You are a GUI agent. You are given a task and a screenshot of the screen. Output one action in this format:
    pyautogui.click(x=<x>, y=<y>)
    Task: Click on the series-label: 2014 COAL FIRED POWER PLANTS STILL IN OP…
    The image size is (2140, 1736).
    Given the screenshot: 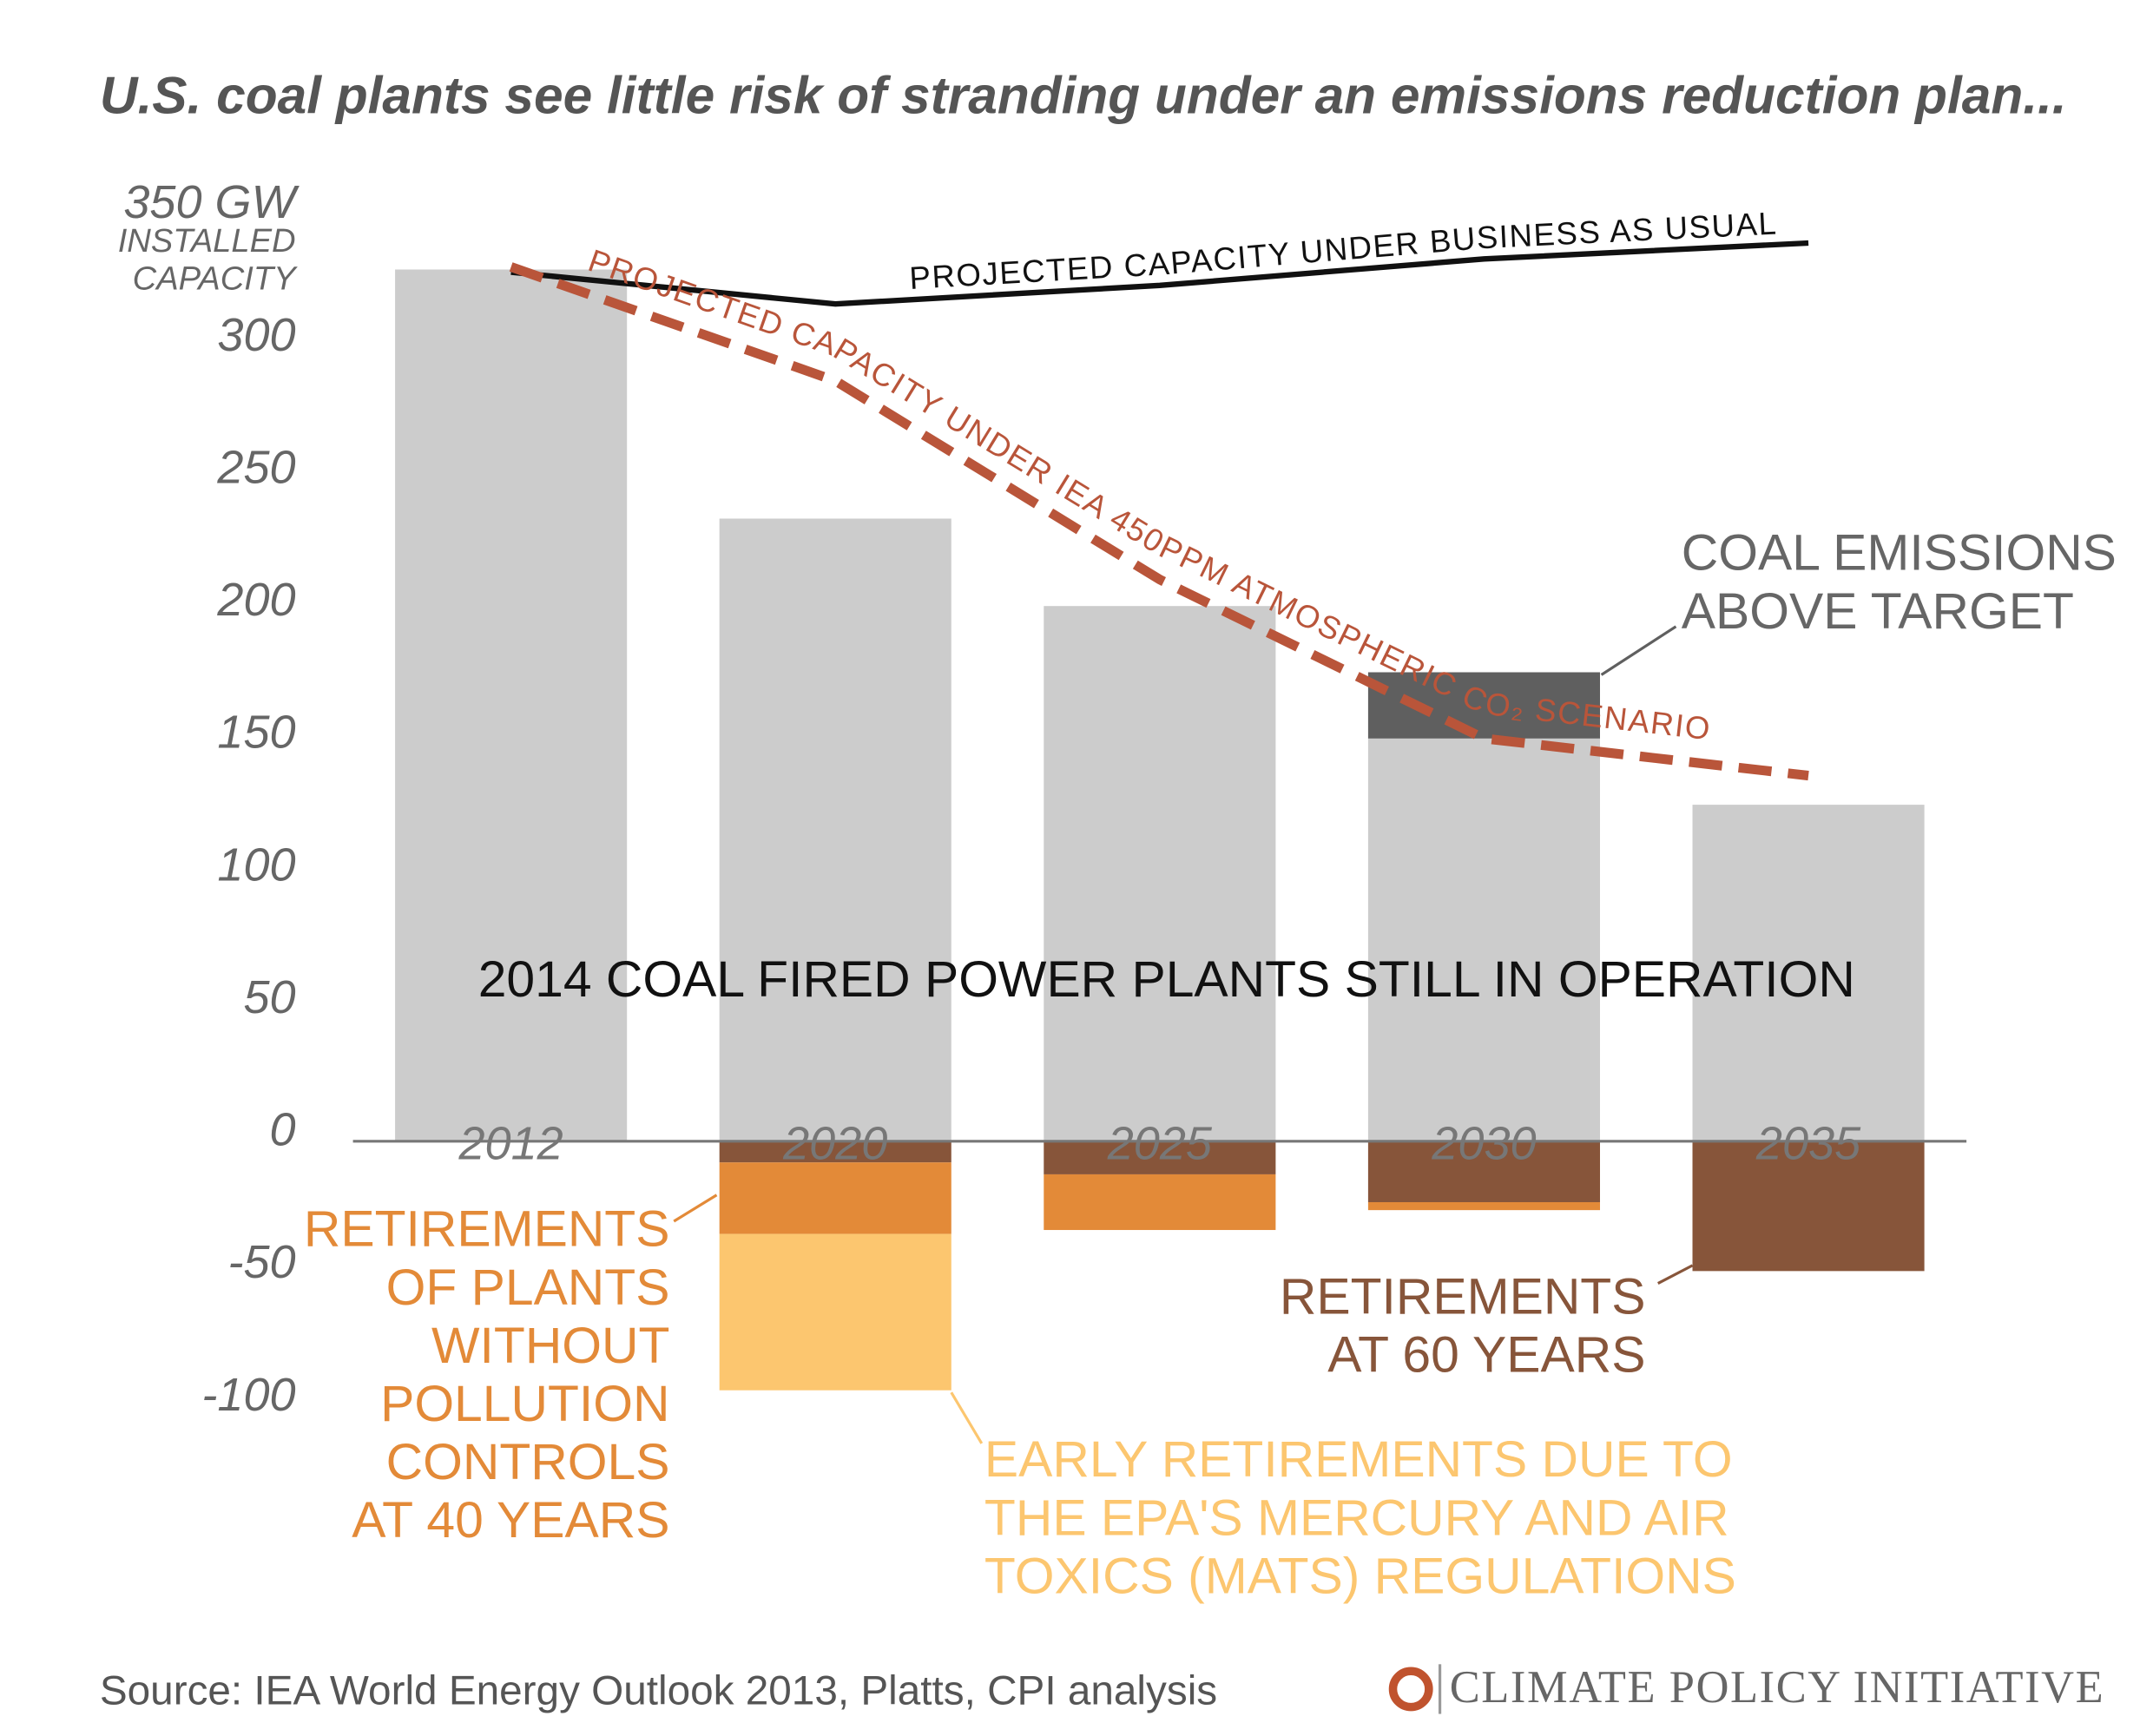 What is the action you would take?
    pyautogui.click(x=1166, y=978)
    